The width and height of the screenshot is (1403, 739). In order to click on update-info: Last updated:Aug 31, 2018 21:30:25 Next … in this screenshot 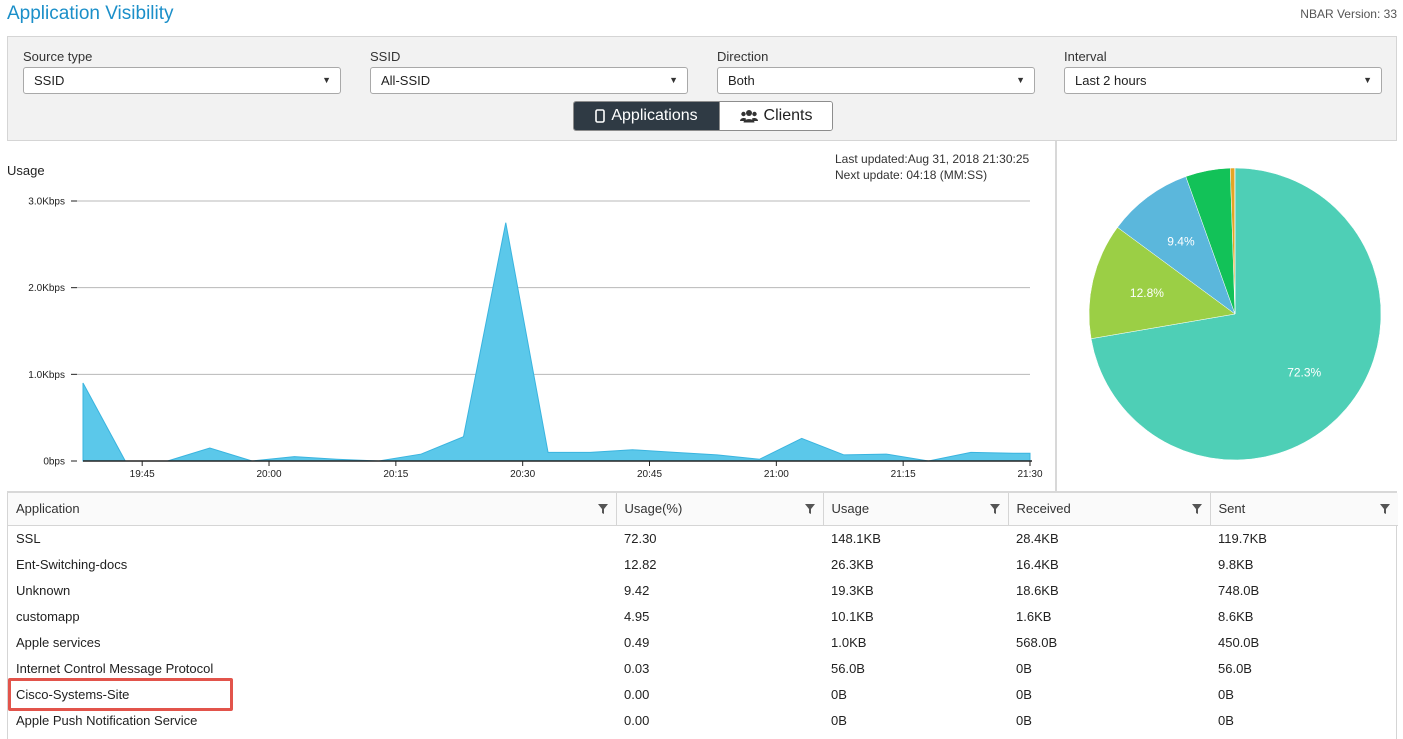, I will do `click(932, 167)`.